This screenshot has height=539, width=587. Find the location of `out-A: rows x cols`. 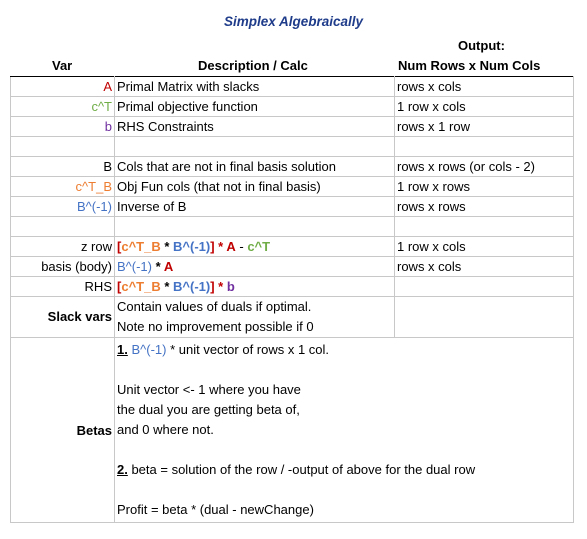

out-A: rows x cols is located at coordinates (484, 86).